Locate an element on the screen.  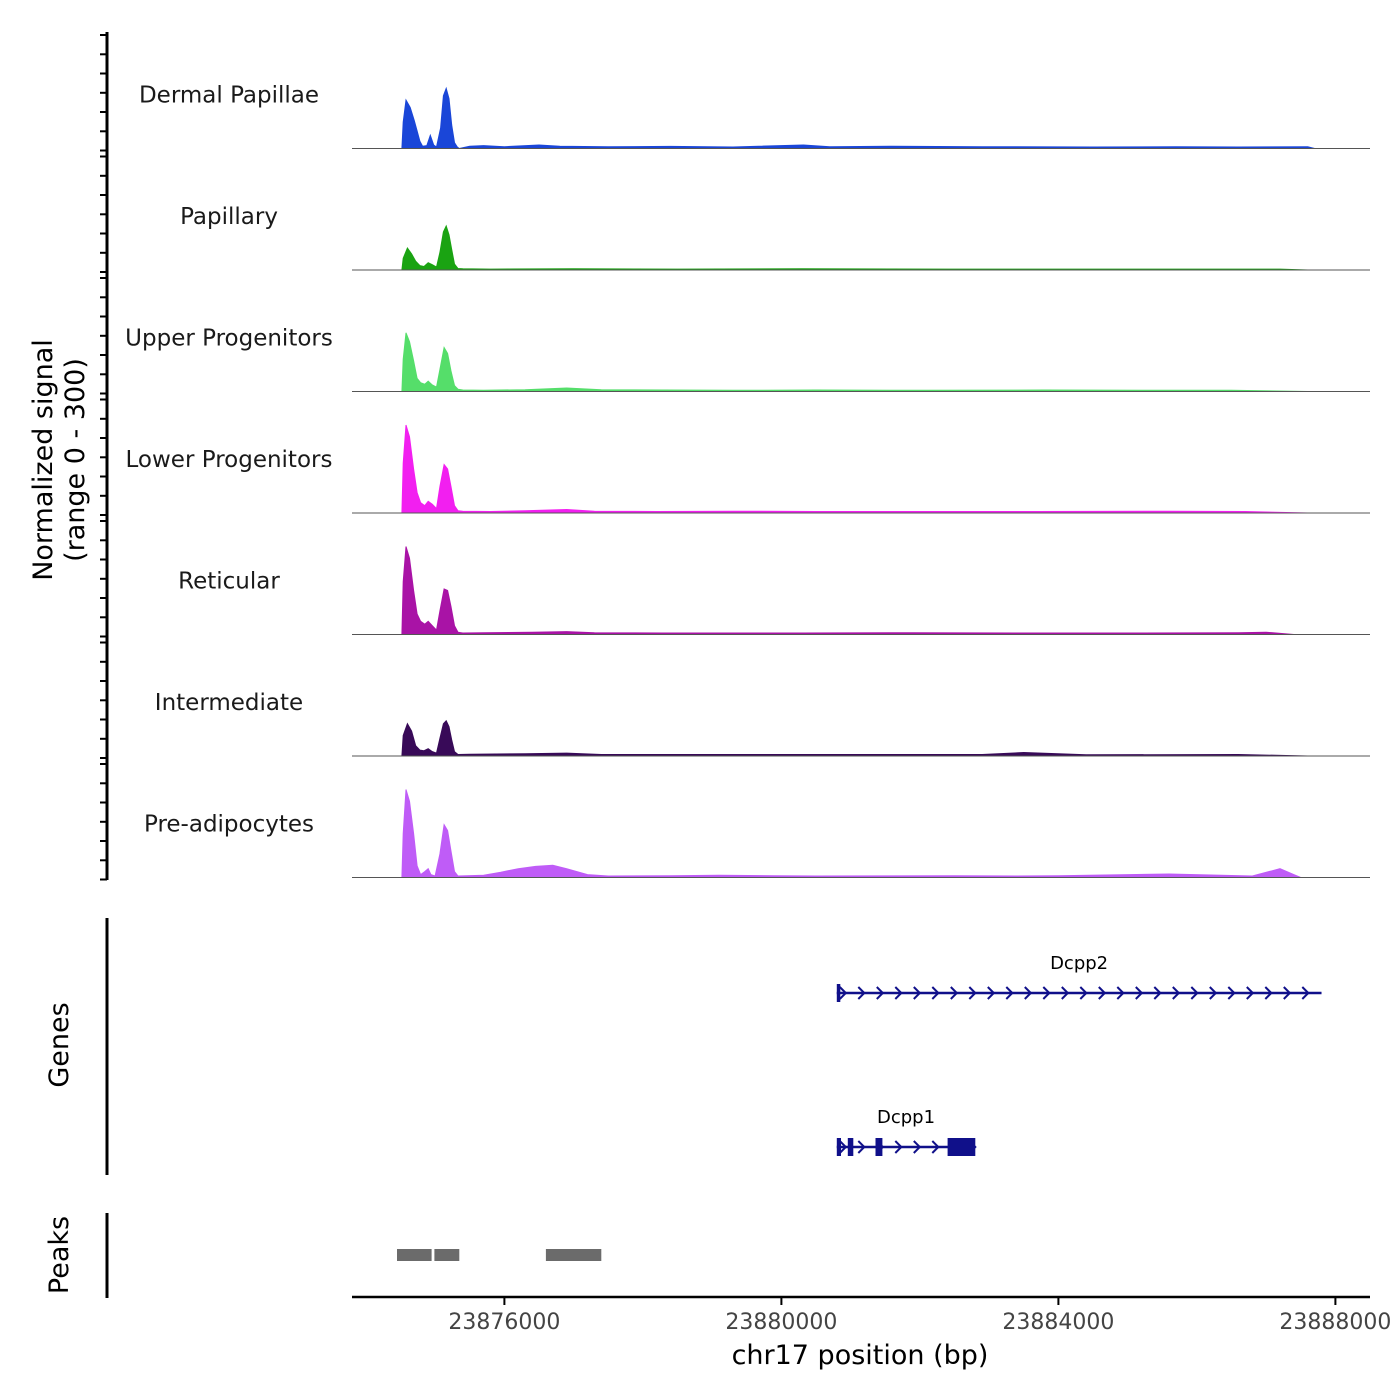
signal-area-reticular is located at coordinates (847, 590).